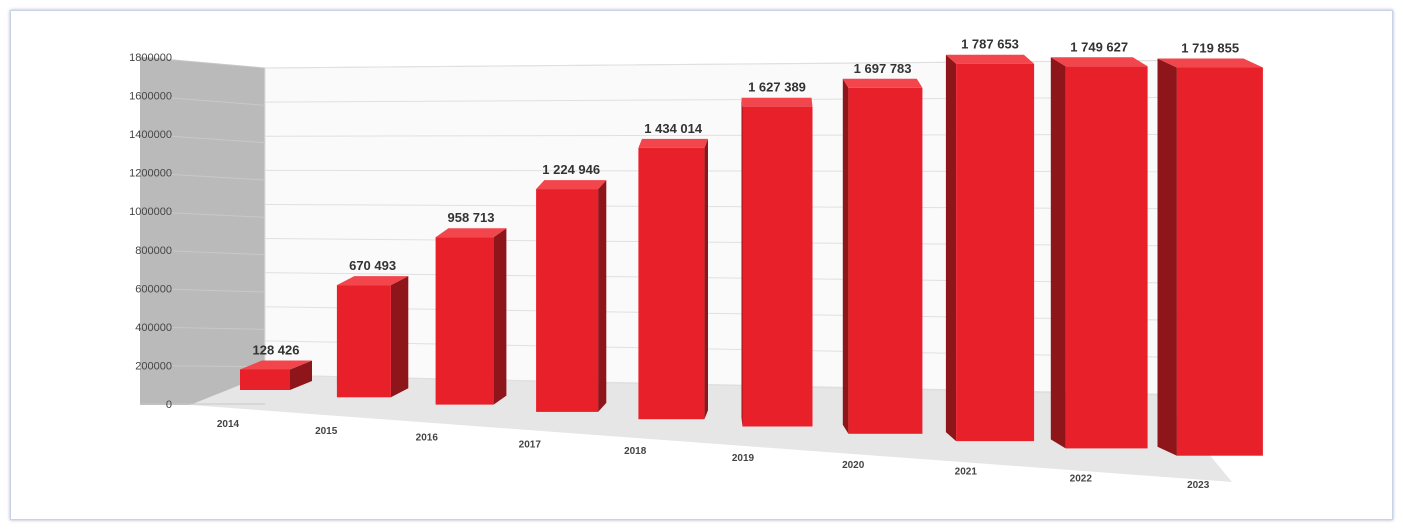  I want to click on bar-2018, so click(671, 283).